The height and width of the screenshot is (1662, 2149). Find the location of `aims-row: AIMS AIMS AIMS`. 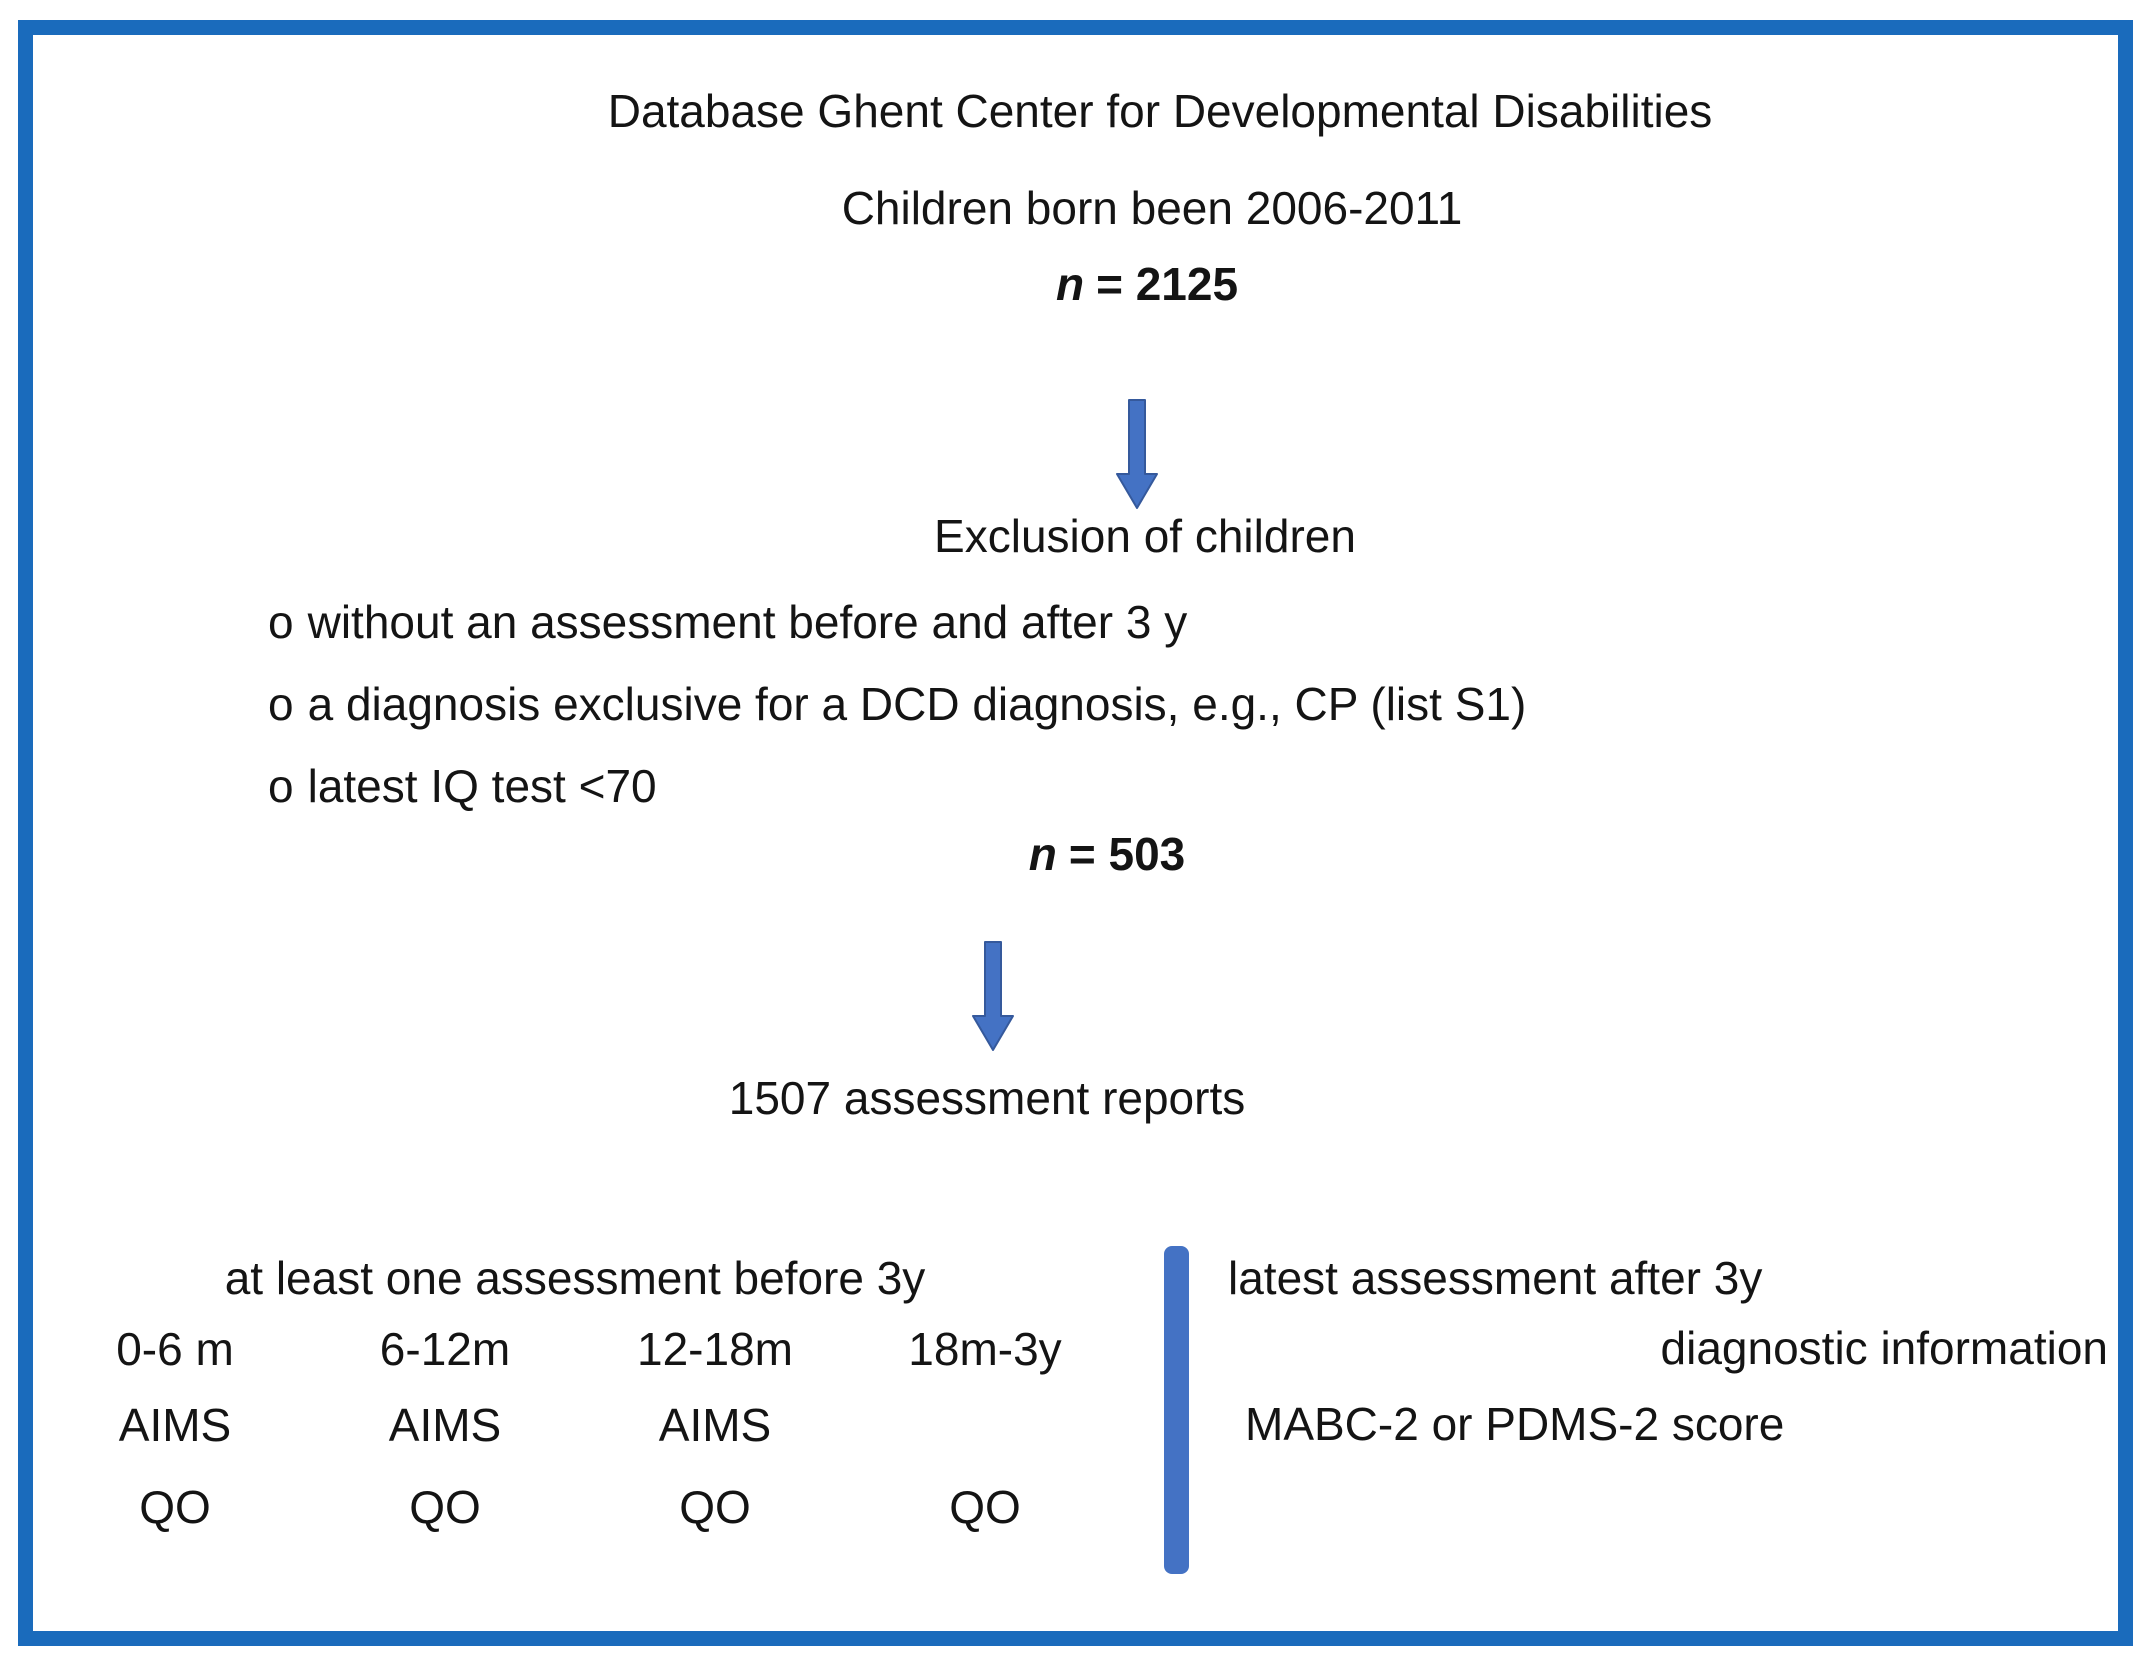

aims-row: AIMS AIMS AIMS is located at coordinates (580, 1425).